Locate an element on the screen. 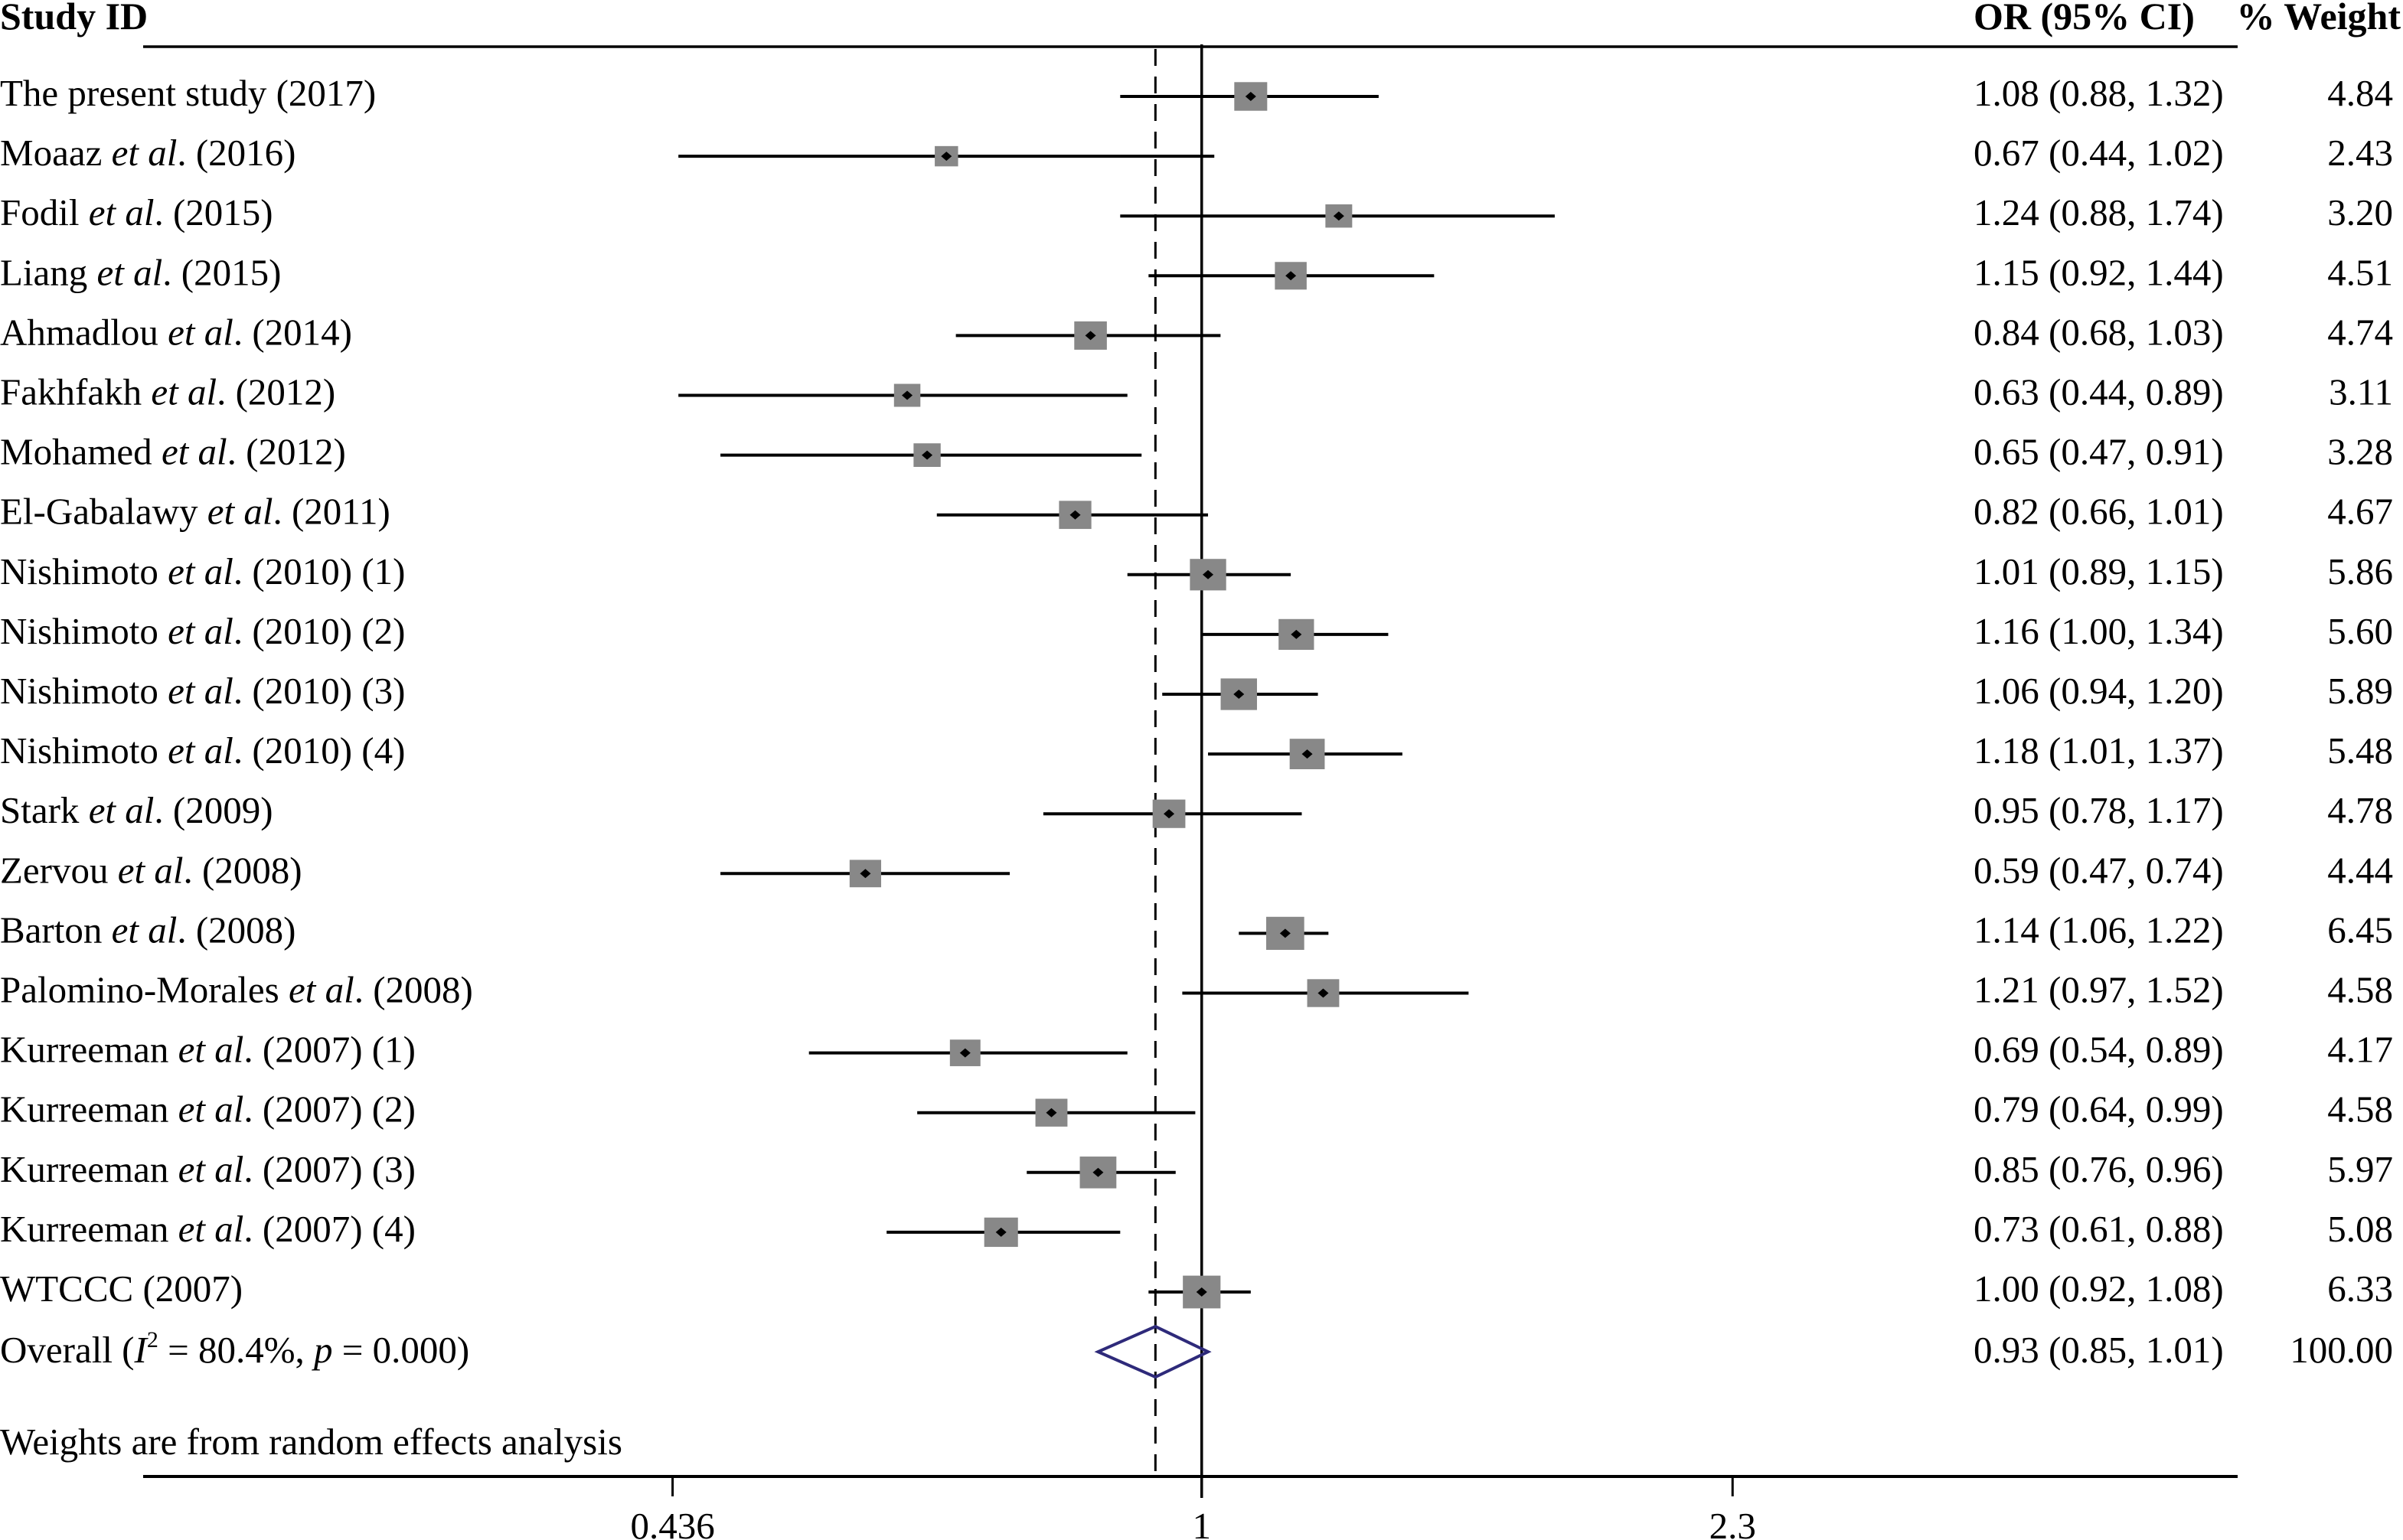 The image size is (2403, 1540). study-label: Nishimoto et al. (2010) (2) is located at coordinates (202, 631).